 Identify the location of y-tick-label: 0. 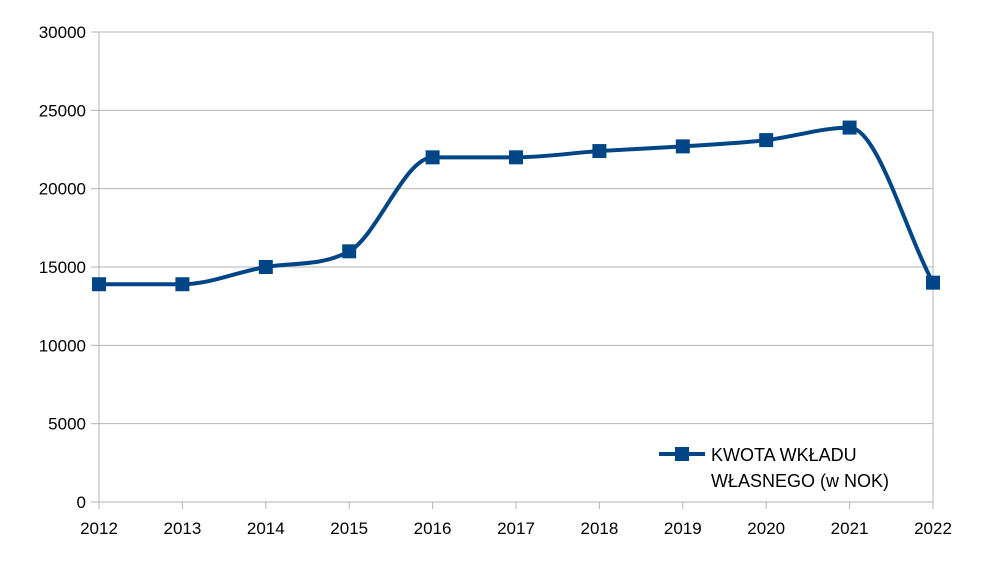
(81, 502).